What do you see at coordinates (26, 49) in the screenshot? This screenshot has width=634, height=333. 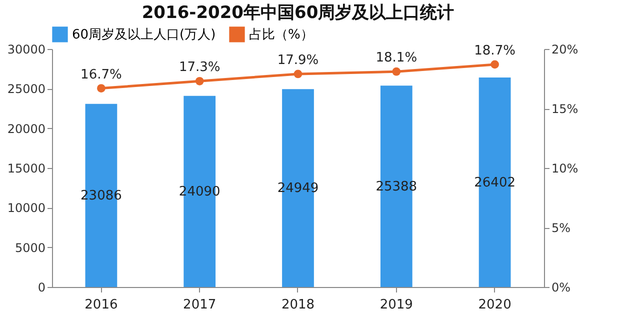 I see `y-tick-label: 30000` at bounding box center [26, 49].